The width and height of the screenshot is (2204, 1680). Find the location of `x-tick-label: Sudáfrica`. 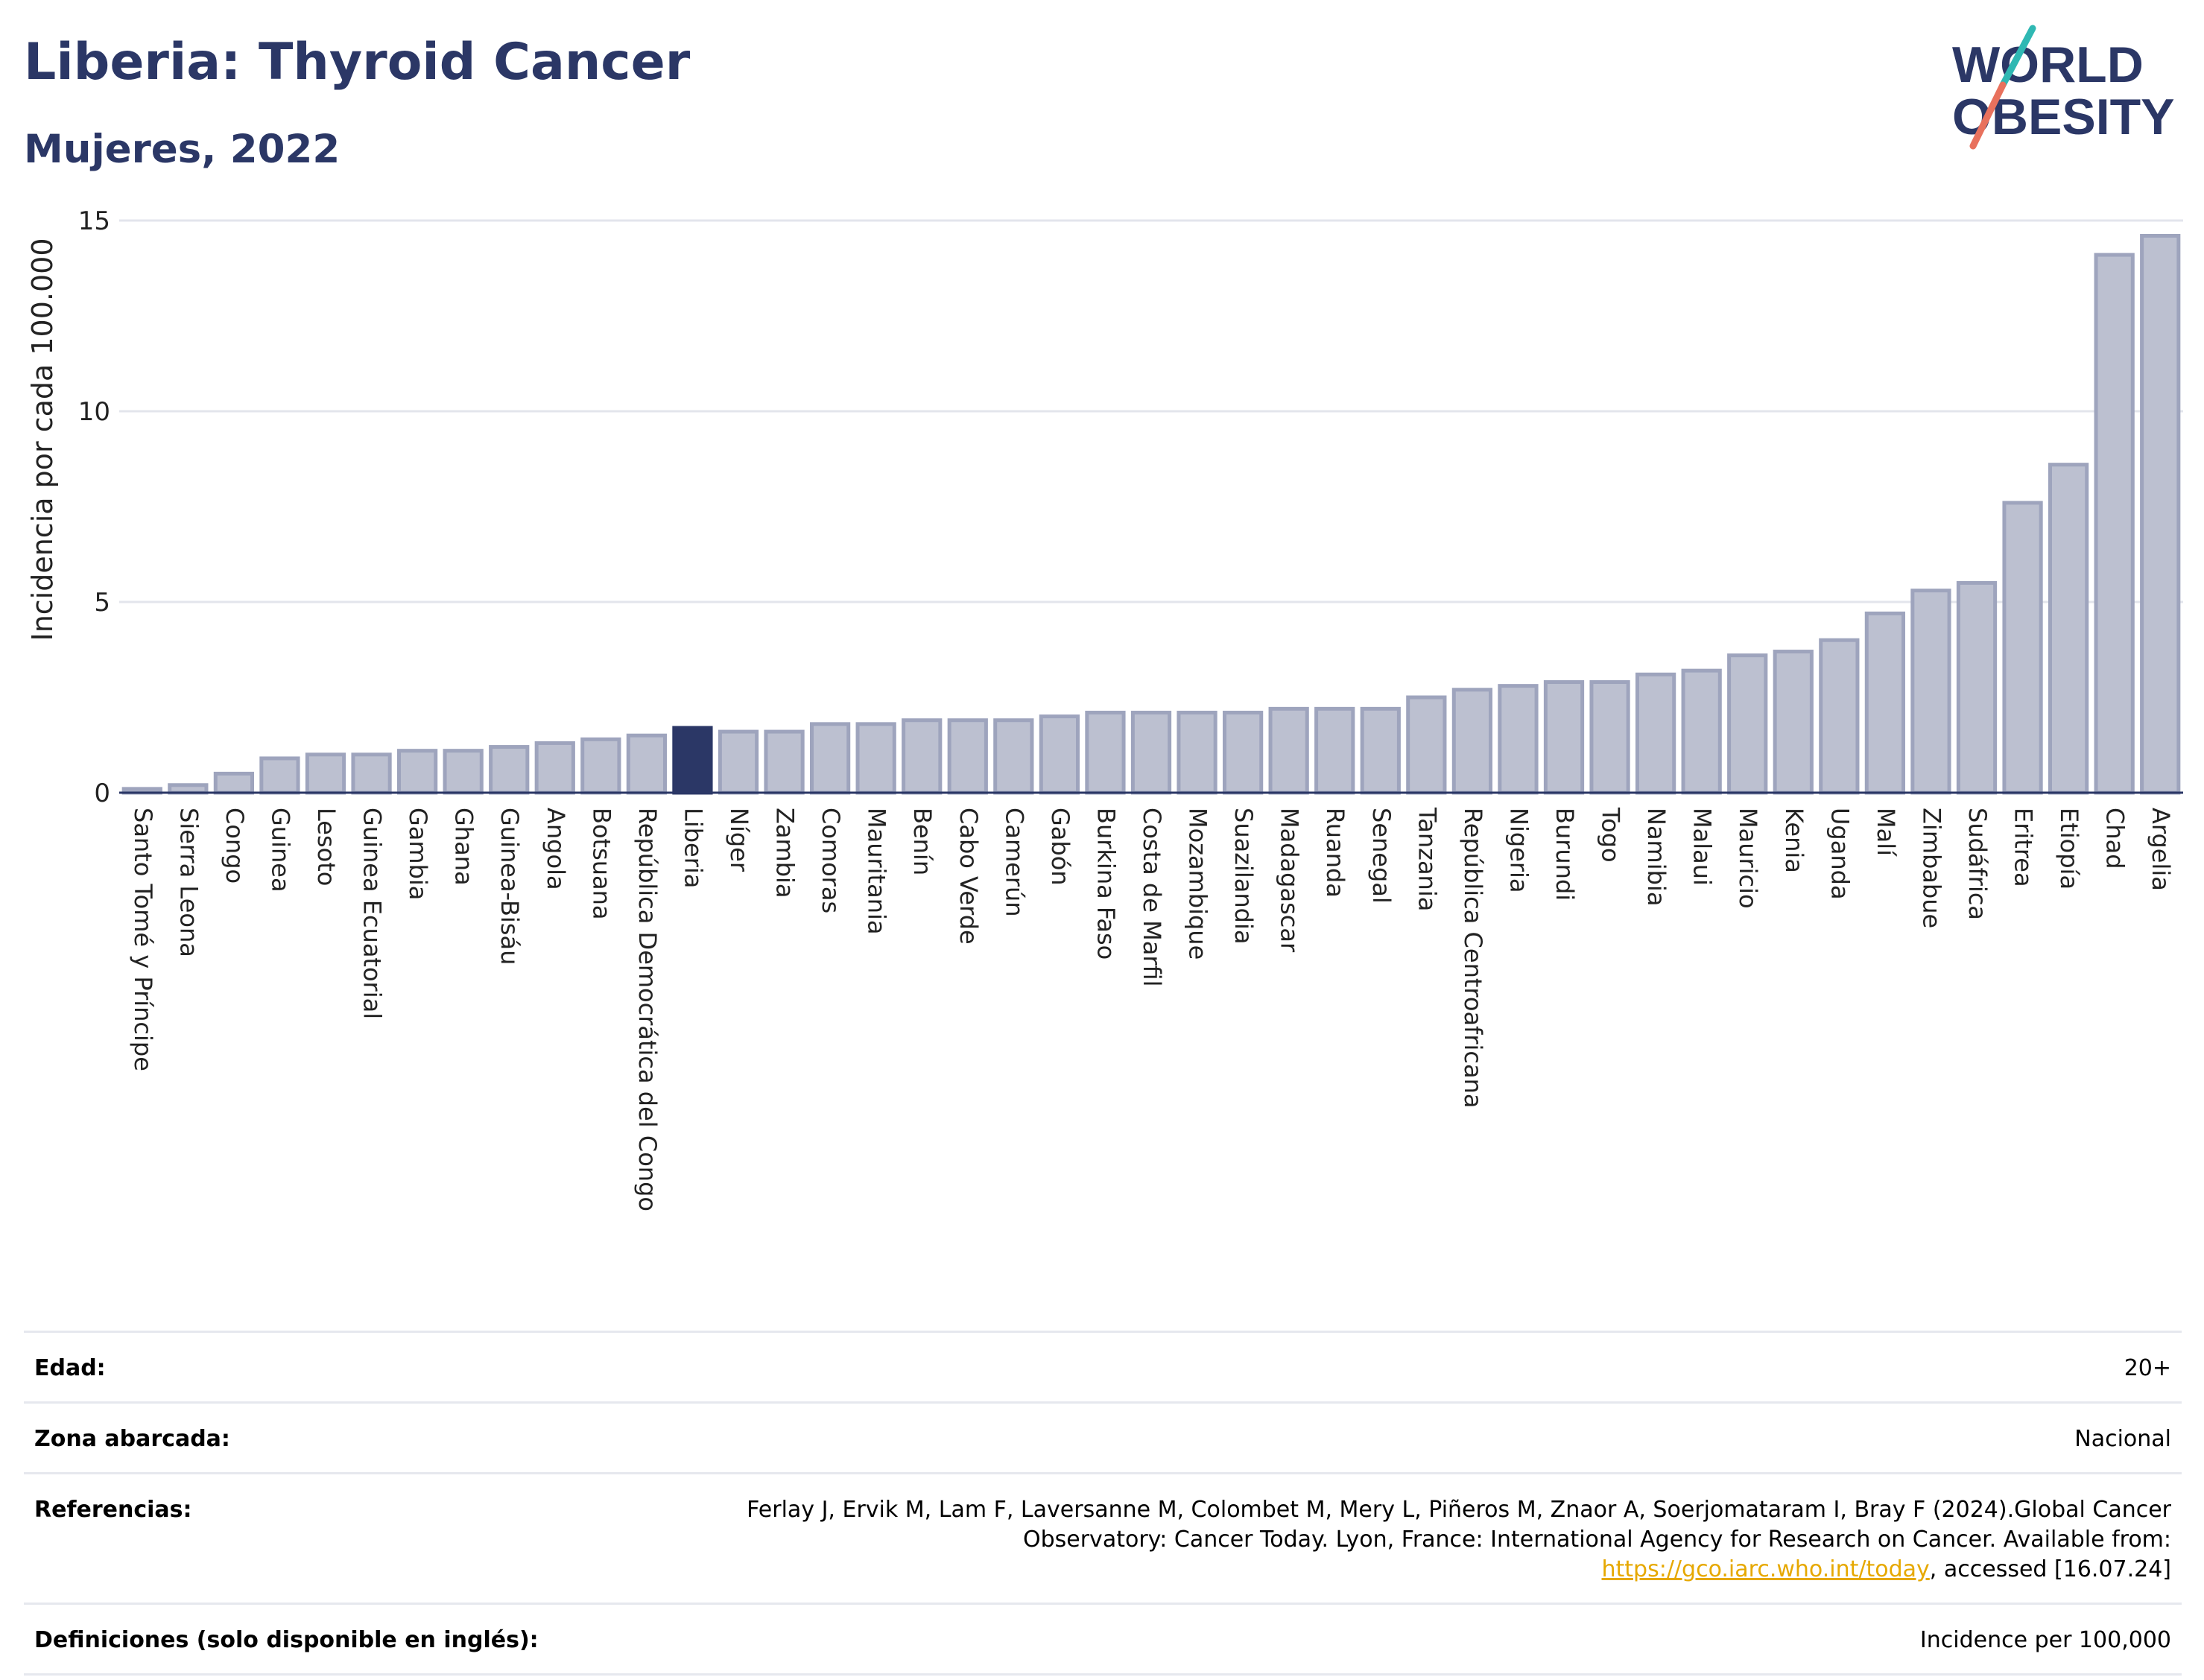

x-tick-label: Sudáfrica is located at coordinates (1977, 864).